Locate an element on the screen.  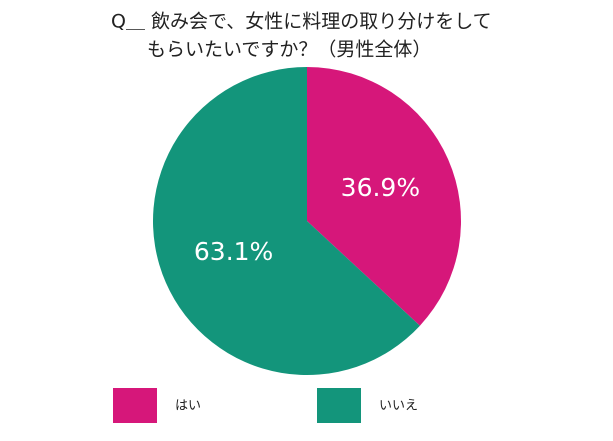
value-label: 36.9% is located at coordinates (380, 187).